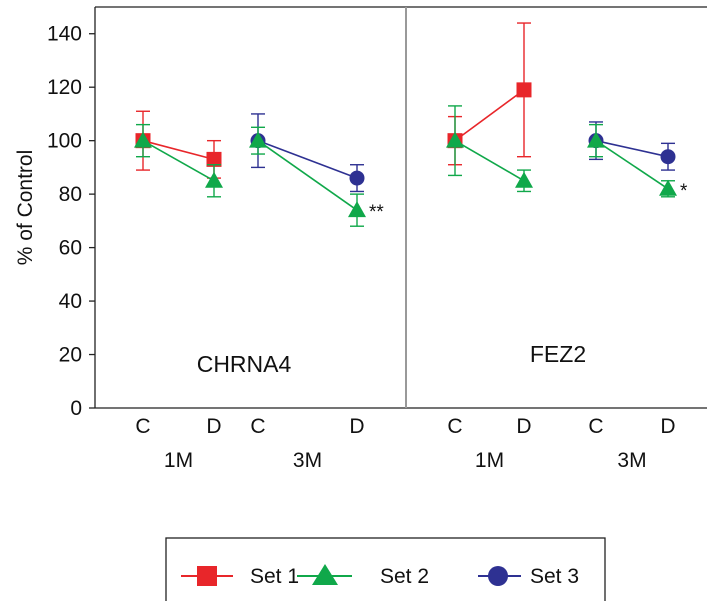  I want to click on legend-label: Set 2, so click(404, 576).